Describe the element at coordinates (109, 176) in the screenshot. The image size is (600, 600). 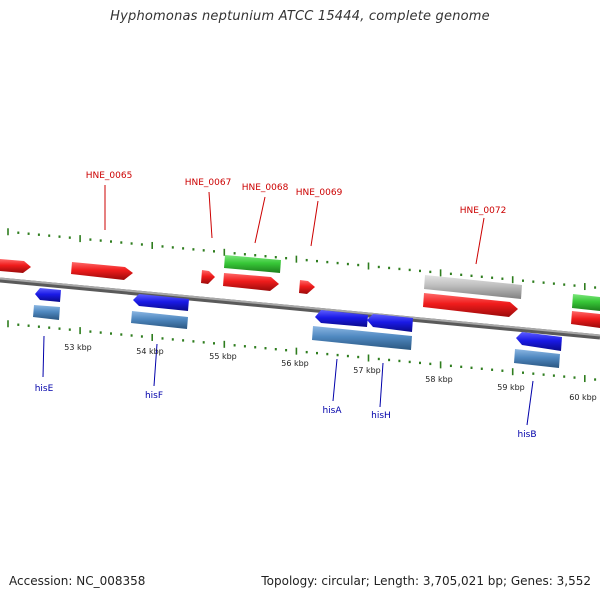
I see `label-hne-0065: HNE_0065` at that location.